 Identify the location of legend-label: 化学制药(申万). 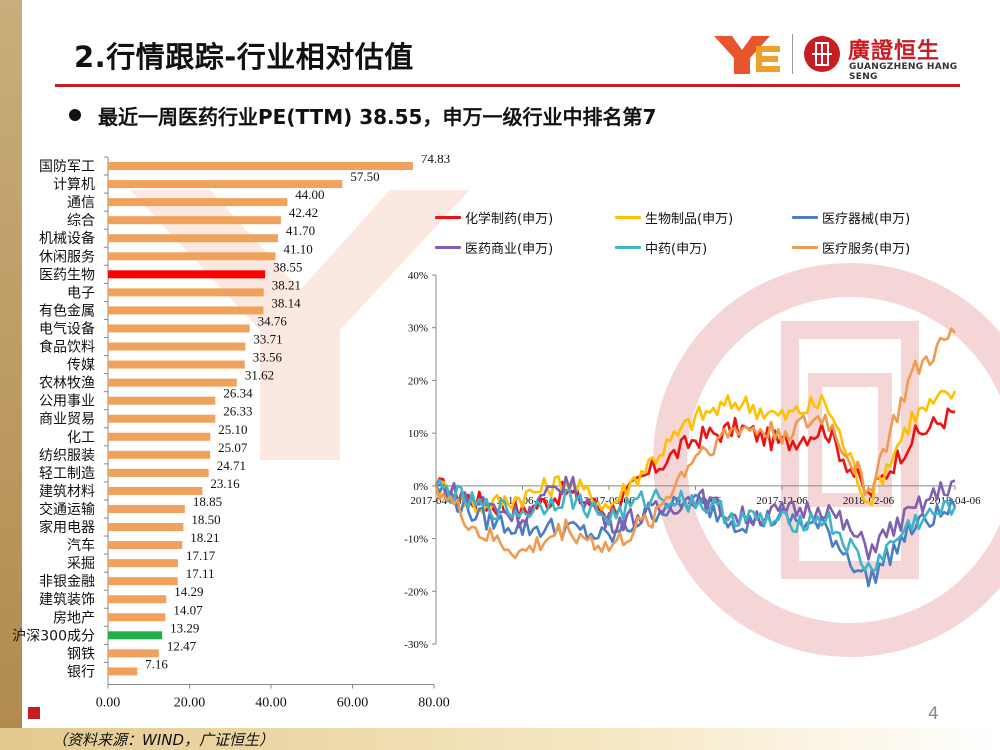
(509, 219).